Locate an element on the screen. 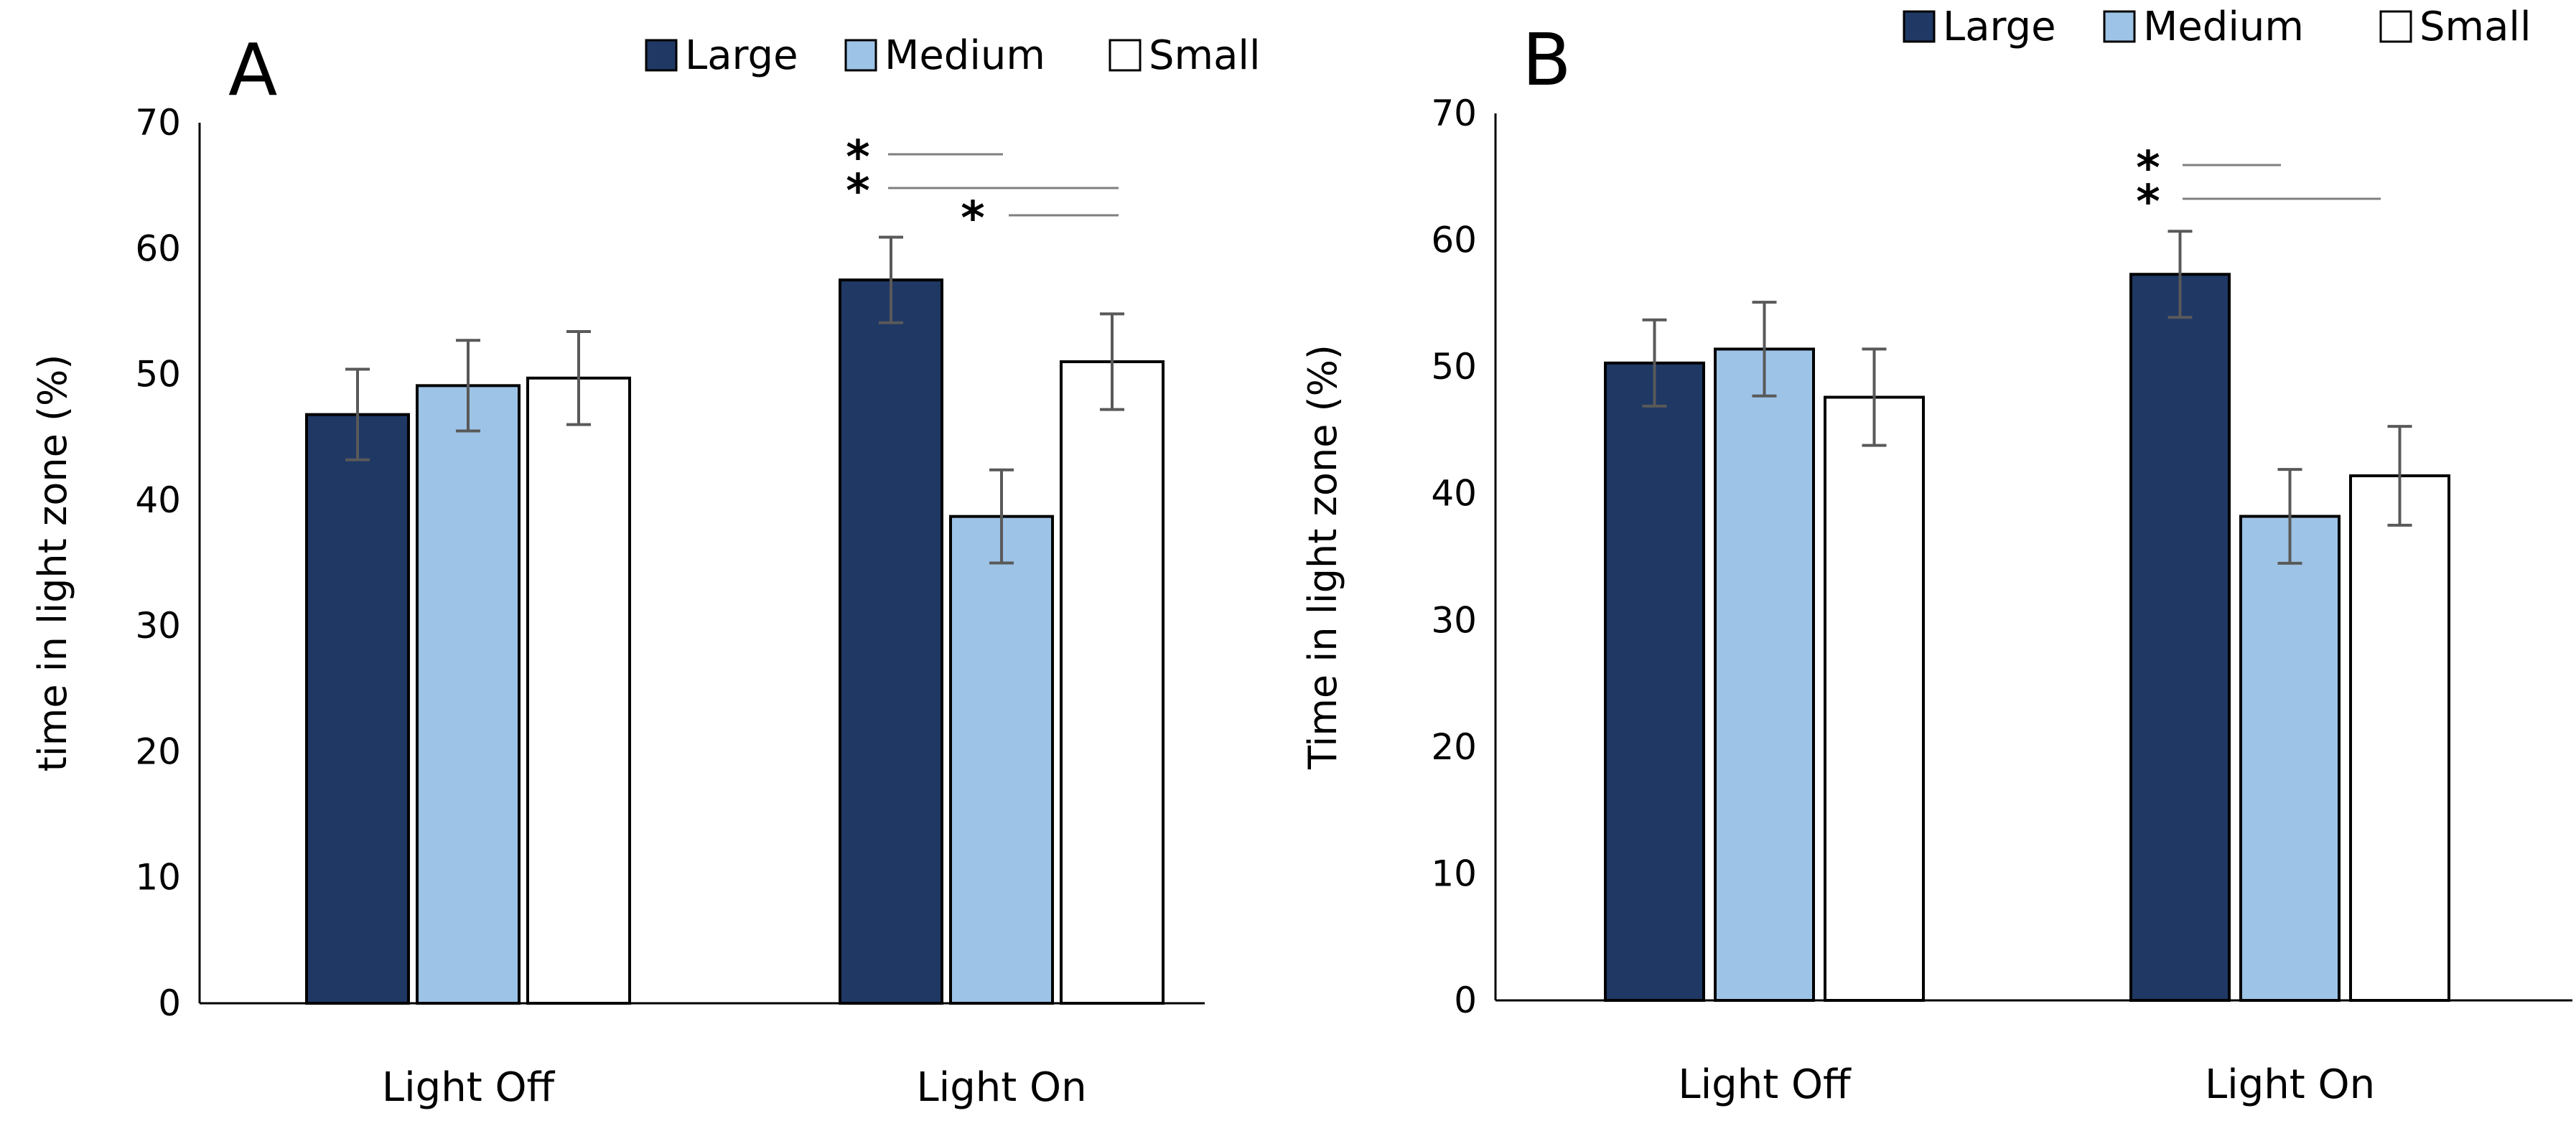  panel-letter: B is located at coordinates (1547, 60).